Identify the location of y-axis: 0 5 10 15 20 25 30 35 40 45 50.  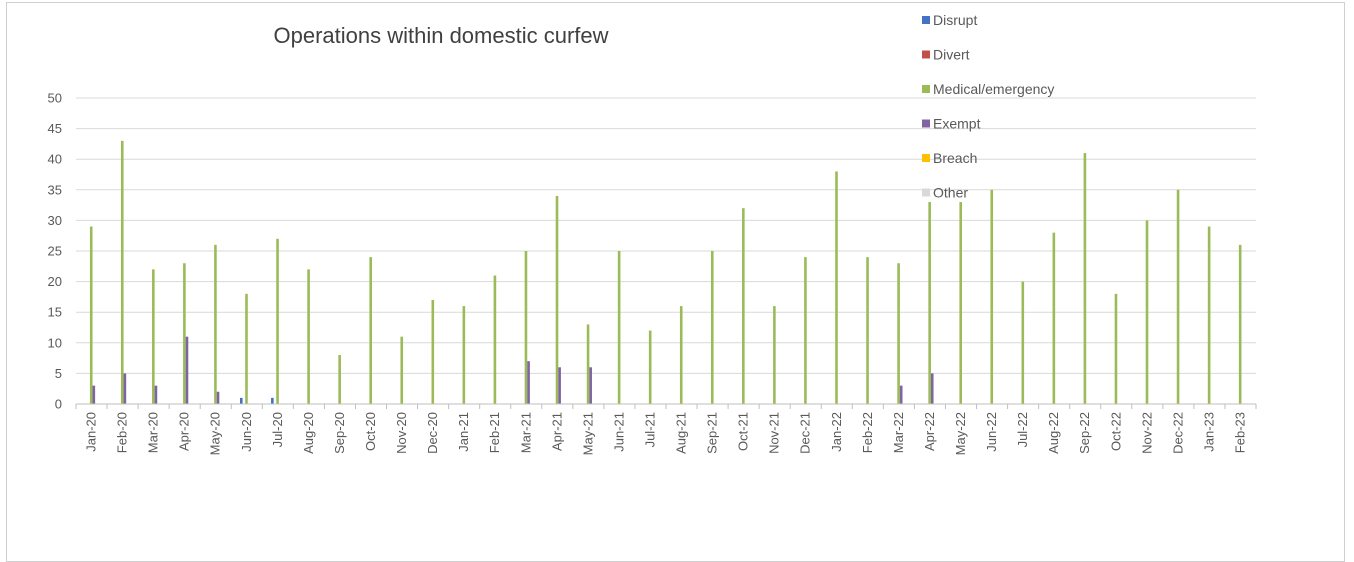
(55, 251).